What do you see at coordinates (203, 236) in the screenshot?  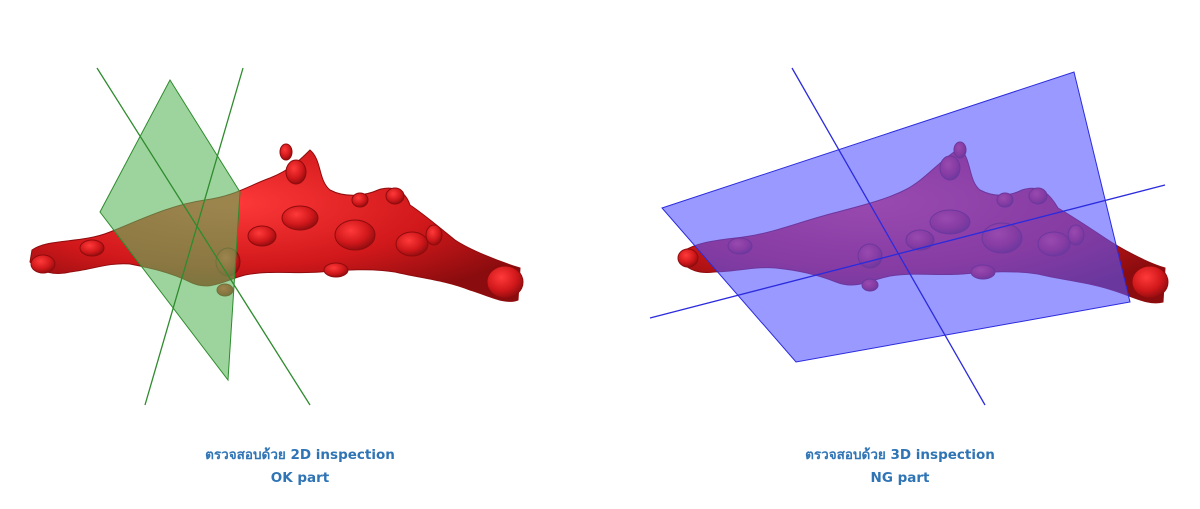 I see `inspection-plane-2d` at bounding box center [203, 236].